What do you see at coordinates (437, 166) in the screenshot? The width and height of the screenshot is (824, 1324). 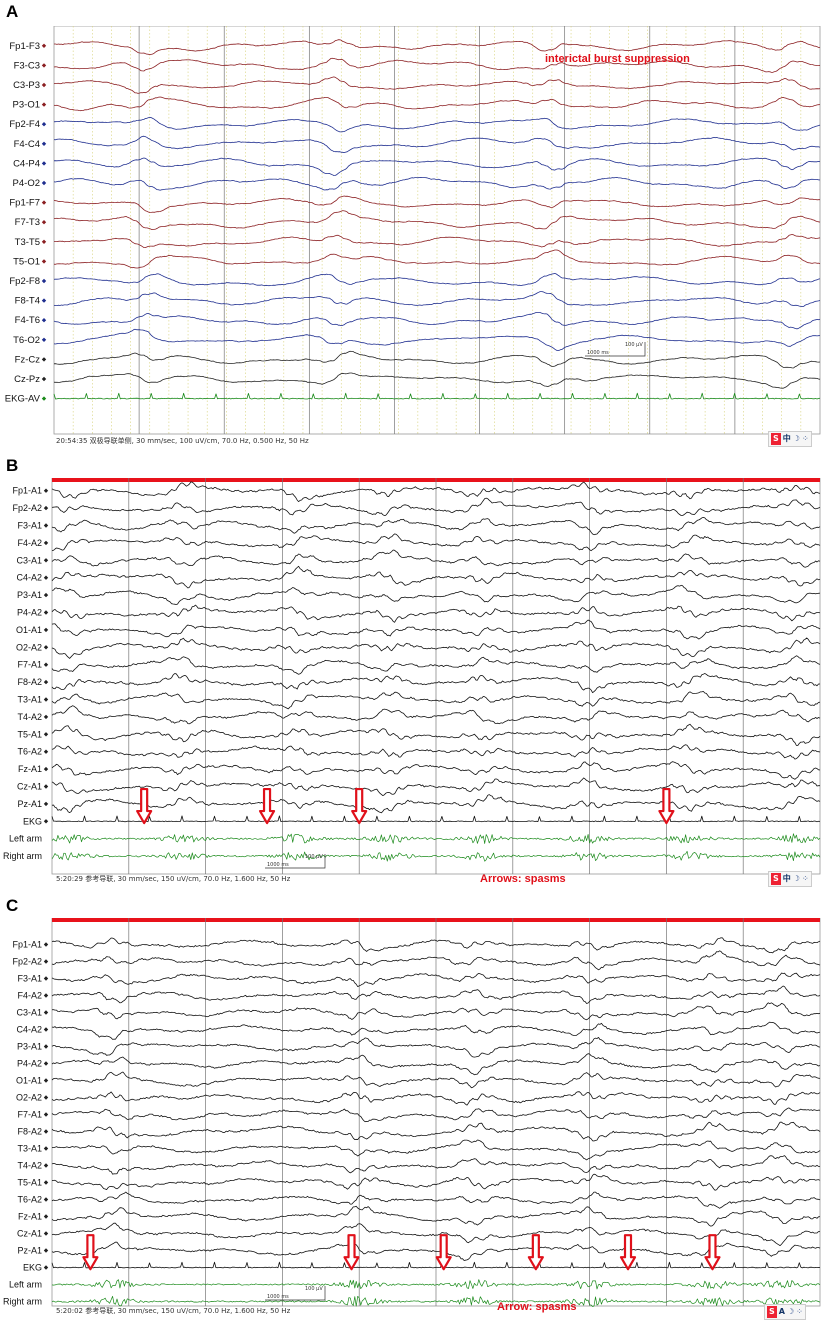 I see `trace-c4-p4` at bounding box center [437, 166].